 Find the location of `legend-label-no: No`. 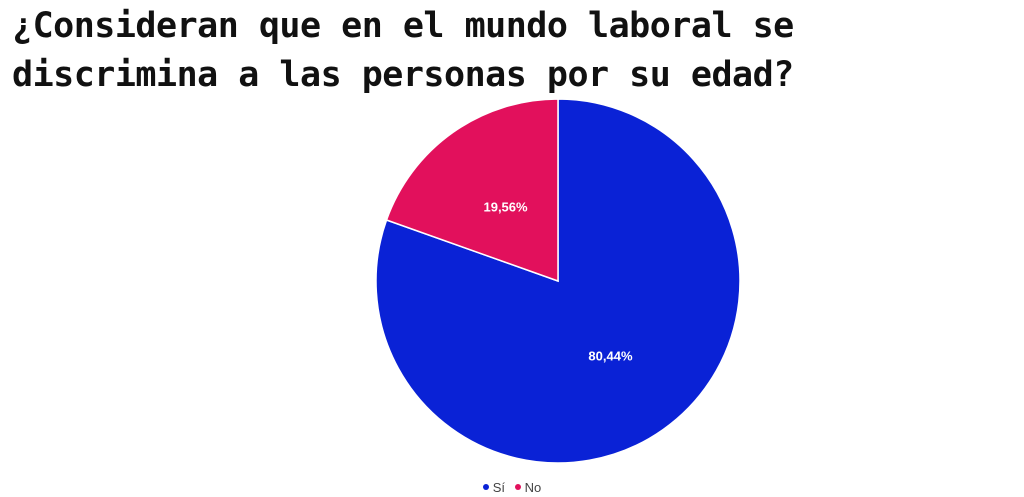

legend-label-no: No is located at coordinates (533, 487).